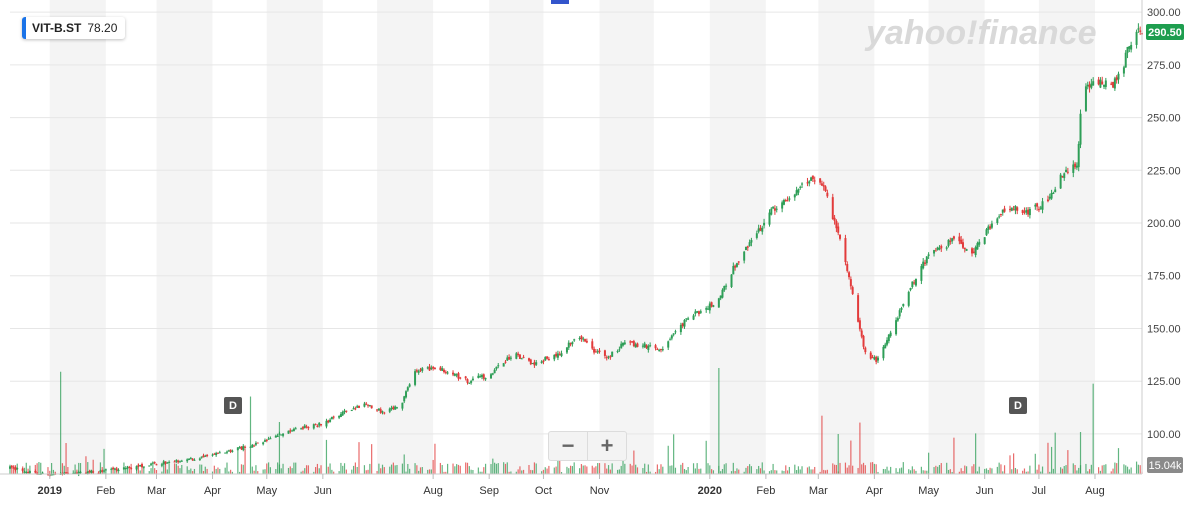 Image resolution: width=1192 pixels, height=513 pixels. I want to click on minus-icon: −, so click(568, 445).